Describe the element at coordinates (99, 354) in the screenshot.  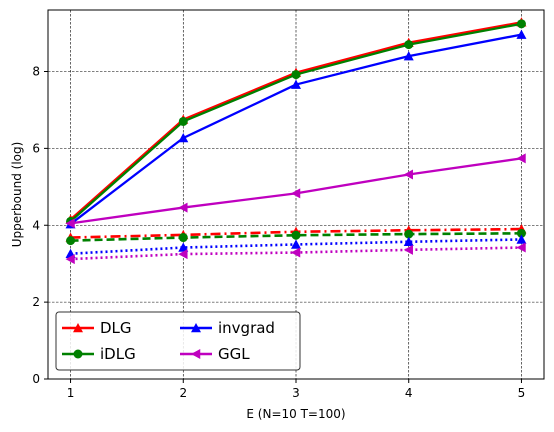
I see `legend-entry: iDLG` at that location.